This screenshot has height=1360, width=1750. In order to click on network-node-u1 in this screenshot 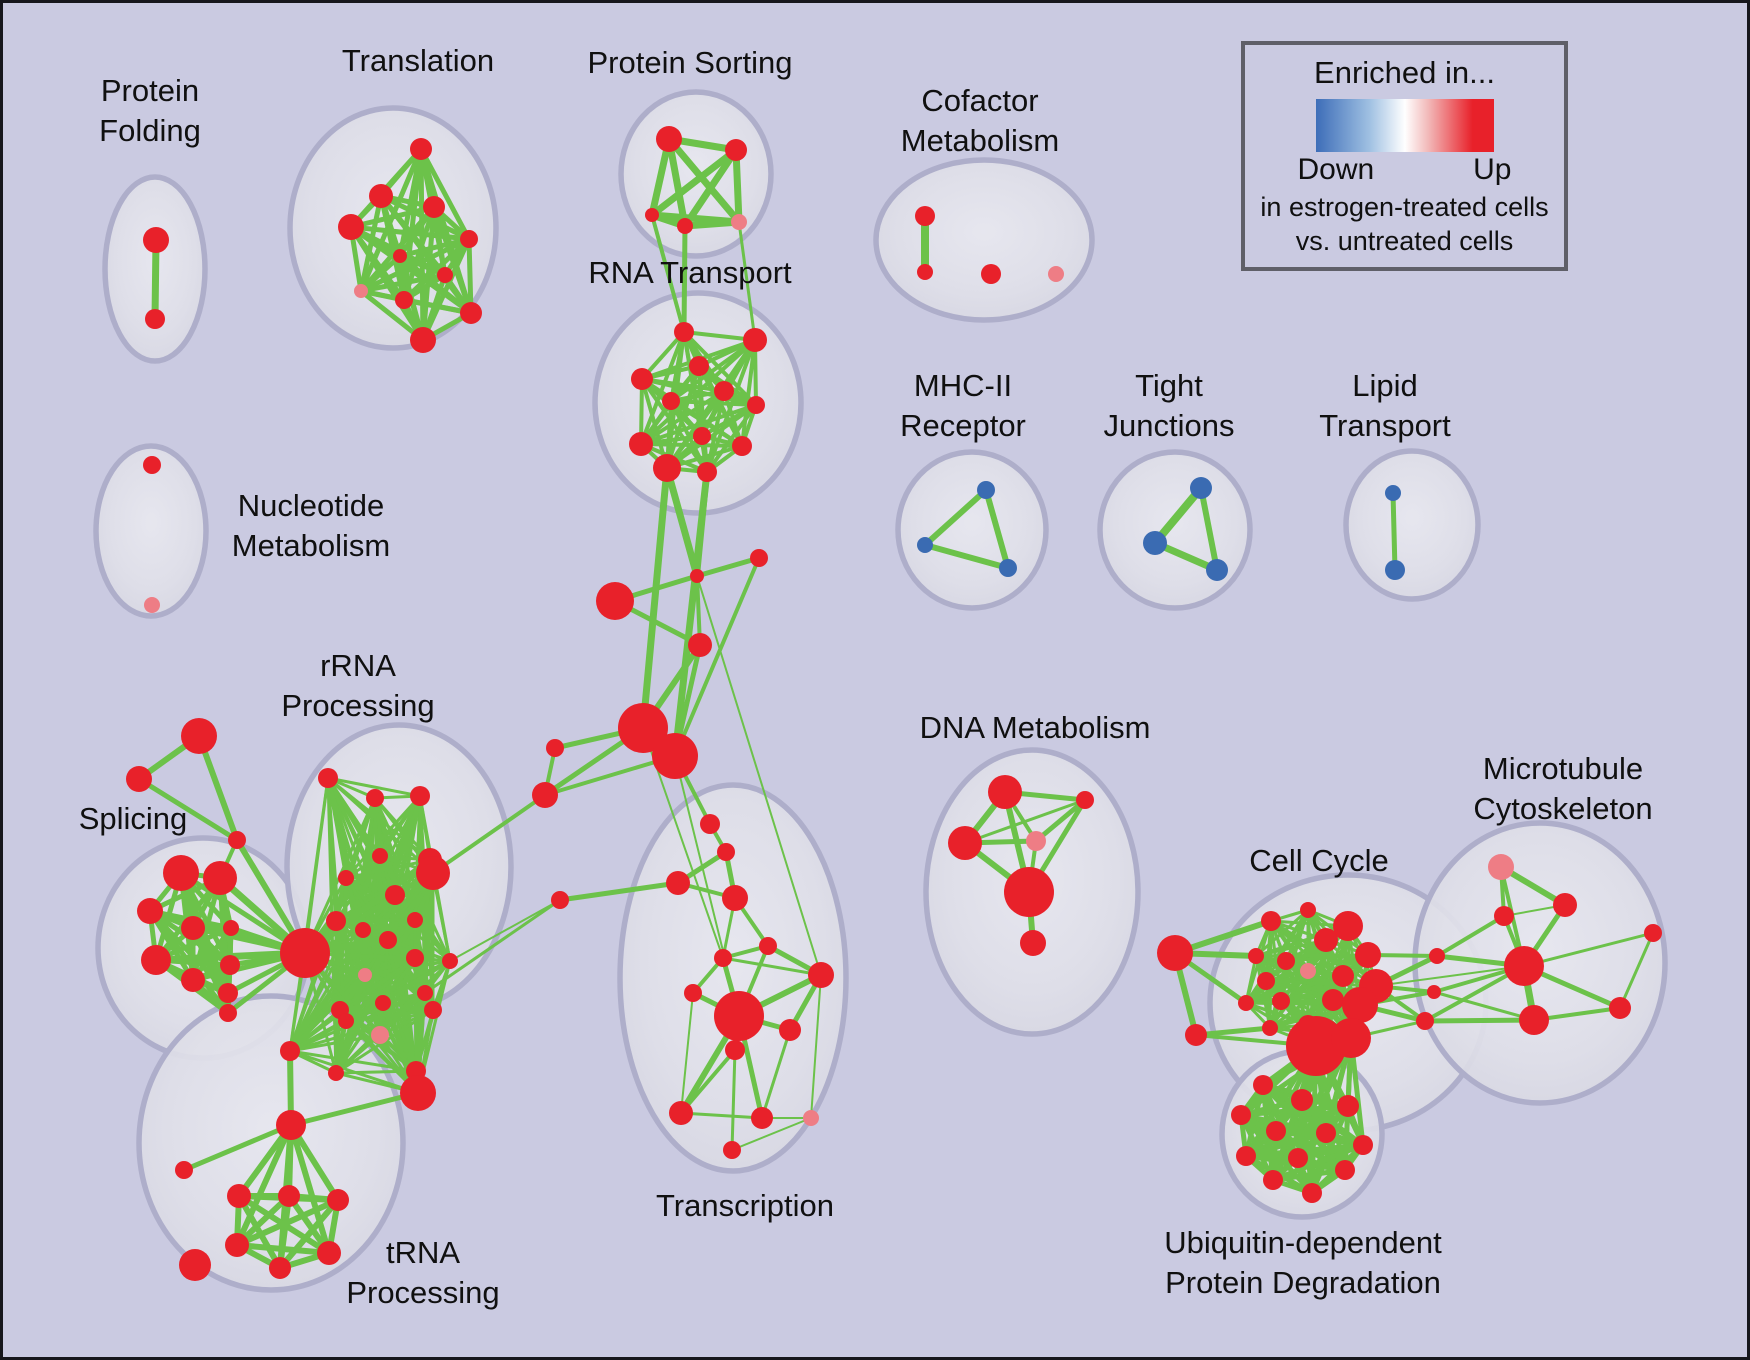, I will do `click(1263, 1085)`.